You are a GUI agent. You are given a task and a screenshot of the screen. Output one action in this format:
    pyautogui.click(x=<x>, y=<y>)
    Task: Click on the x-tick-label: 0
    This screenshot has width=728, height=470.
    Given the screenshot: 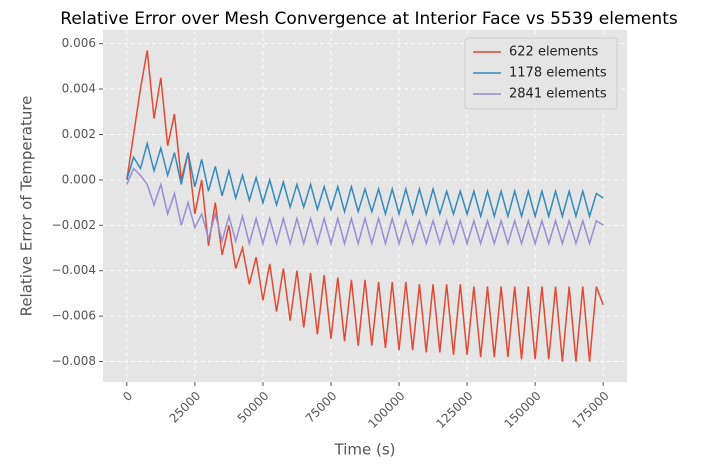 What is the action you would take?
    pyautogui.click(x=127, y=396)
    